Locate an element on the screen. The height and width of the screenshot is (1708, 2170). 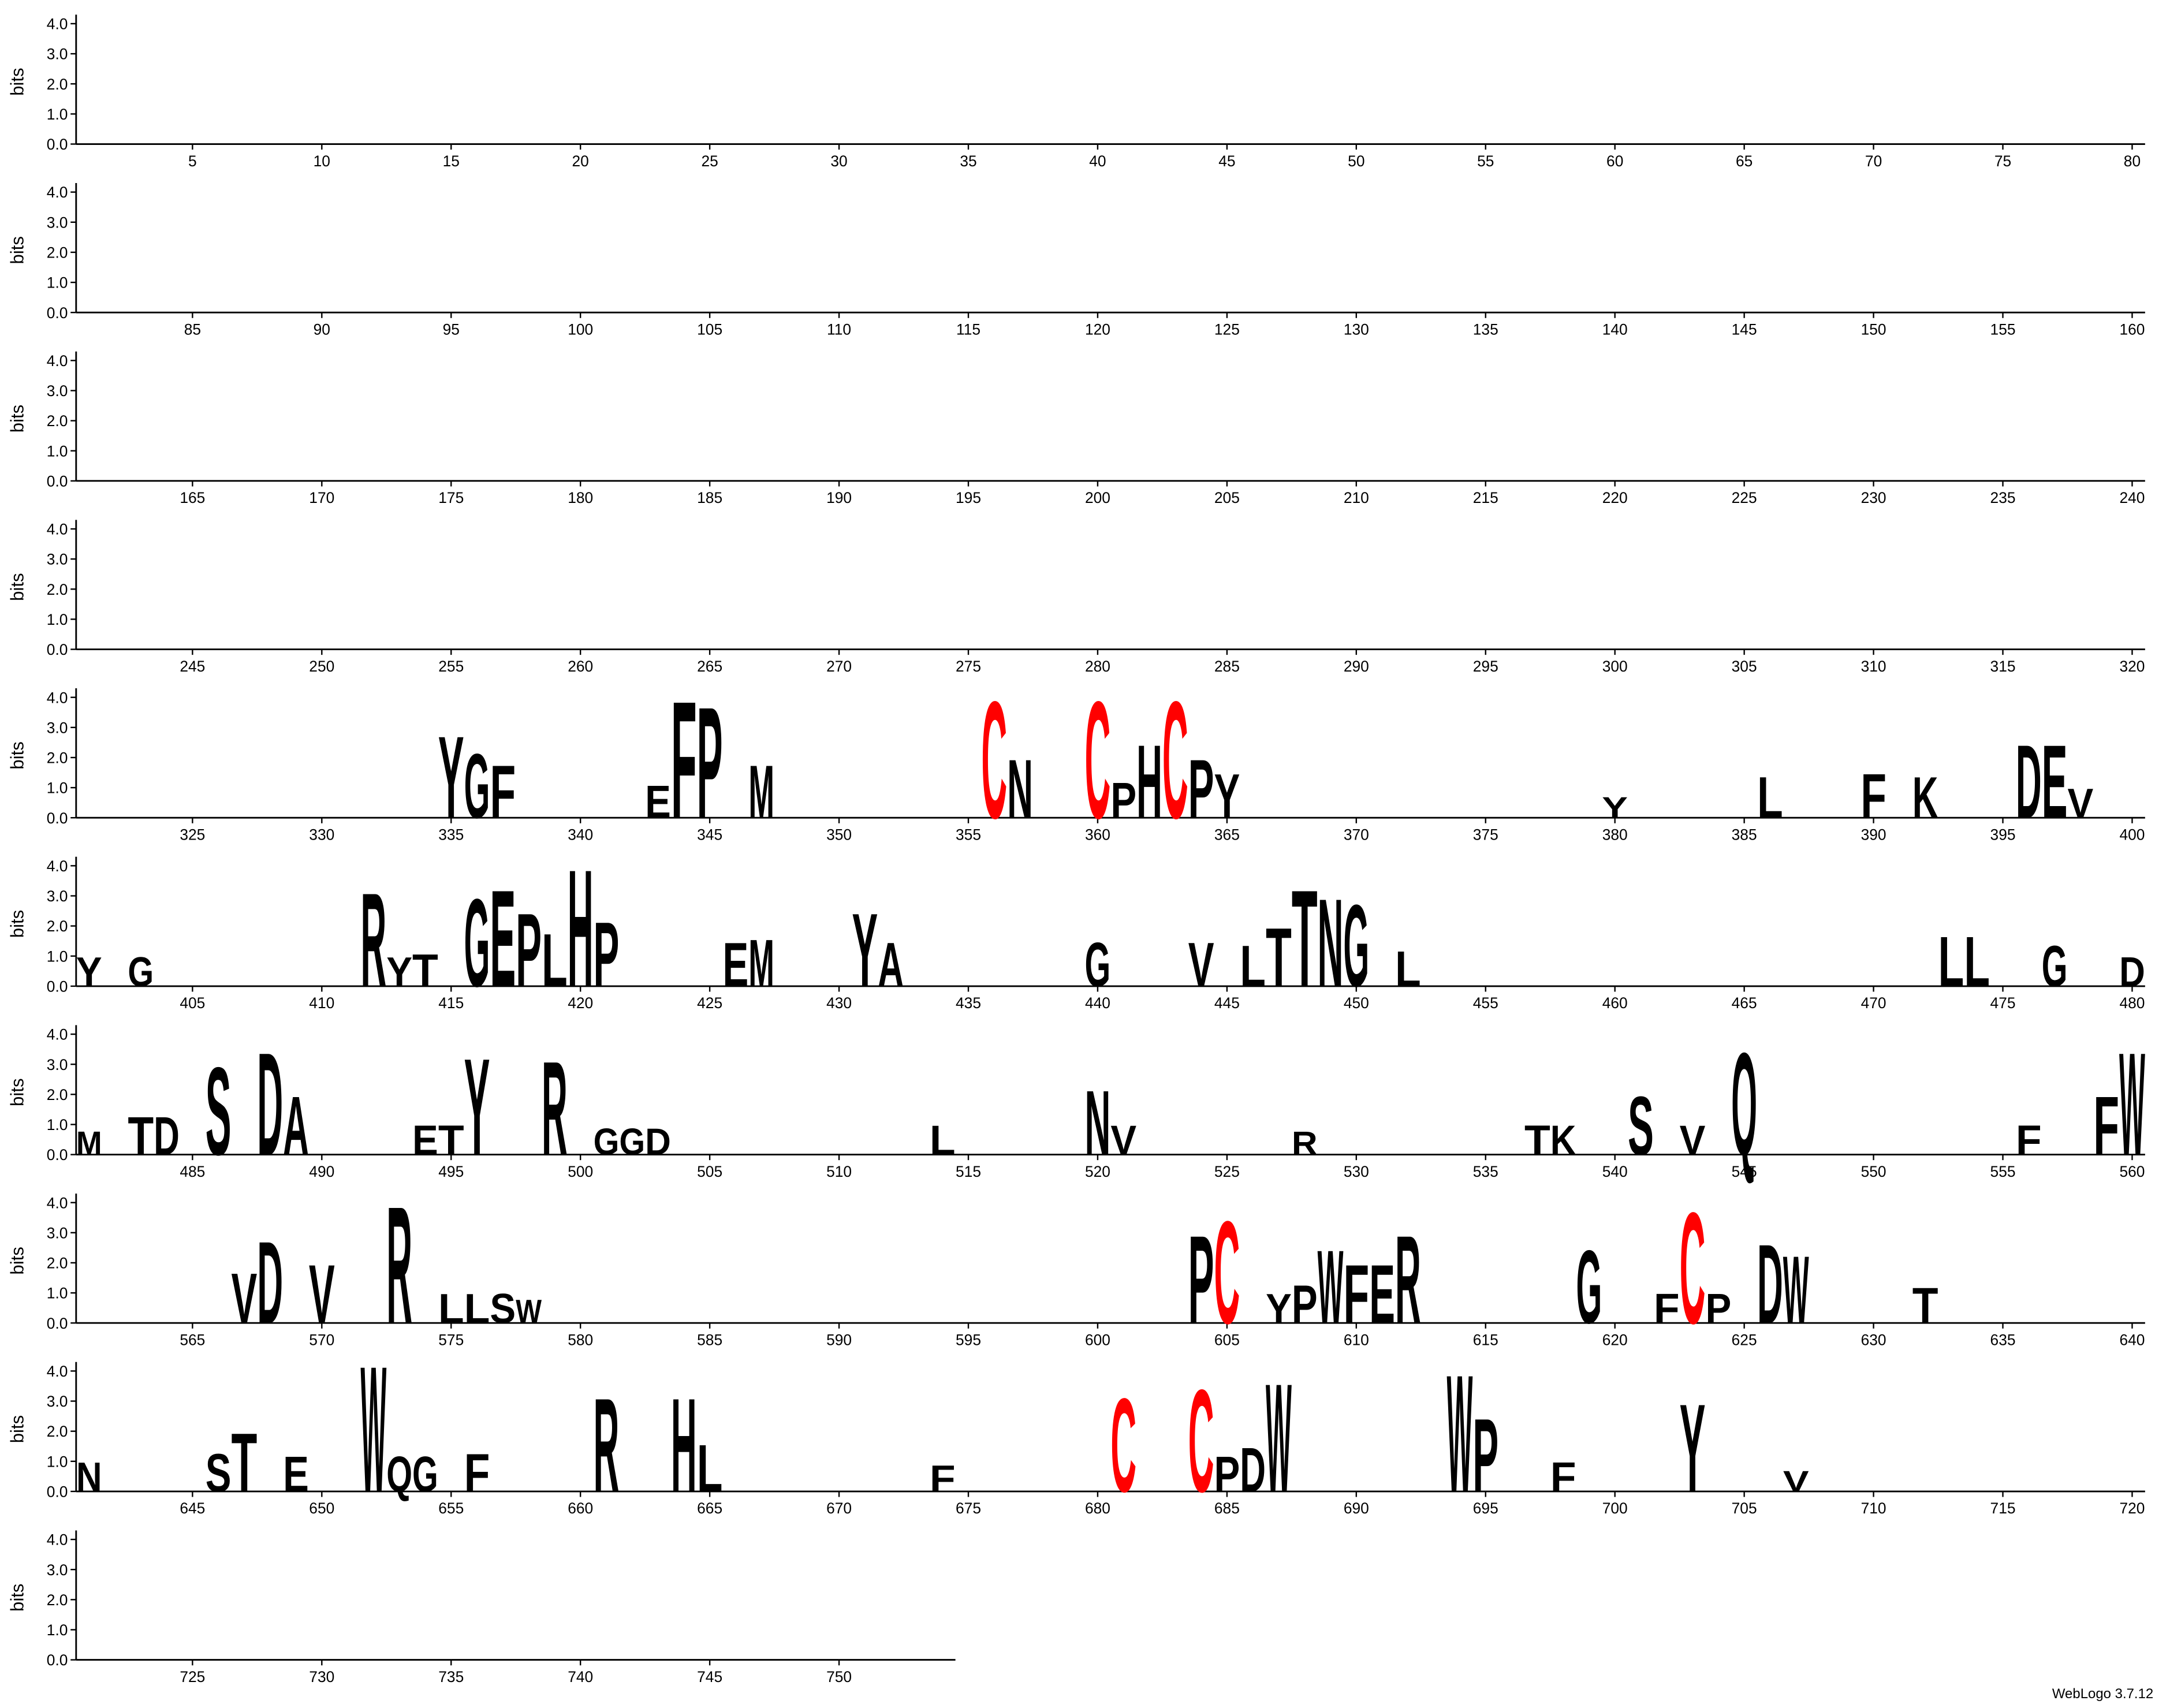
x-tick-label: 445 is located at coordinates (1227, 1003).